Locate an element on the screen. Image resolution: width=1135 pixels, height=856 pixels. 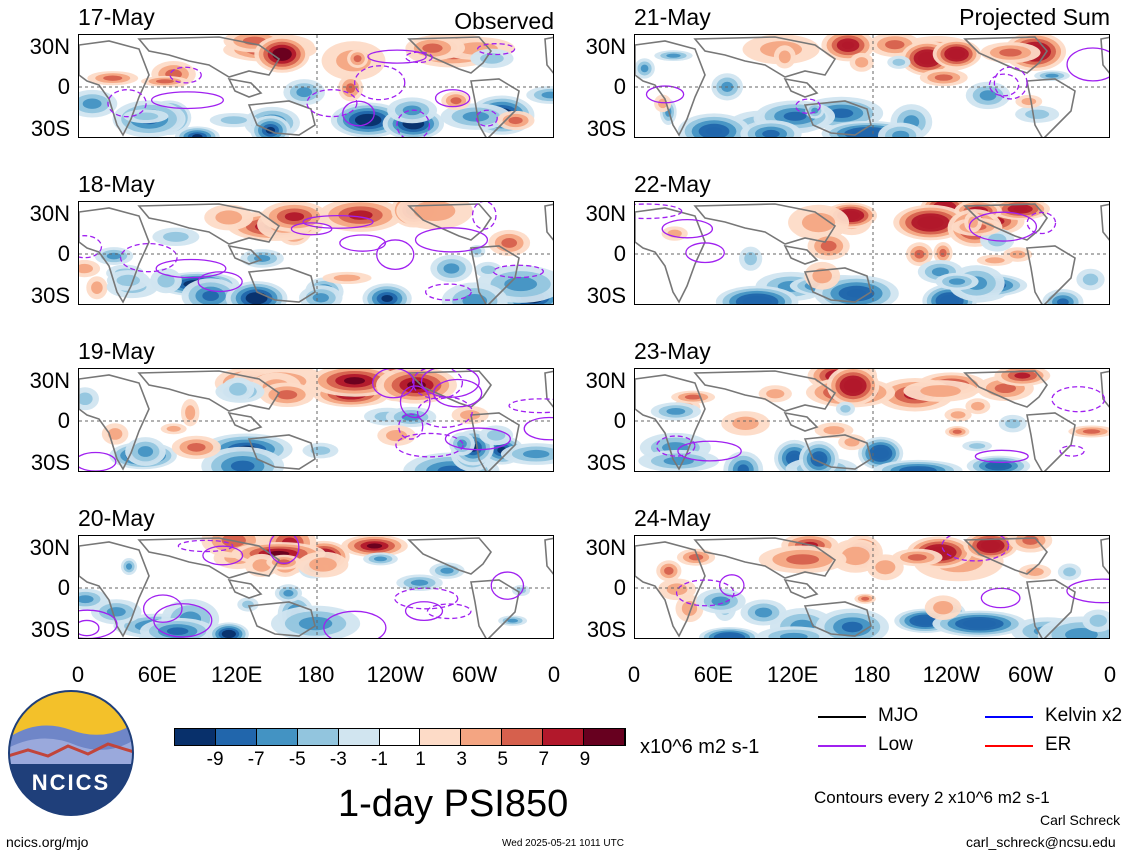
lat-tick-label: 30N is located at coordinates (605, 547).